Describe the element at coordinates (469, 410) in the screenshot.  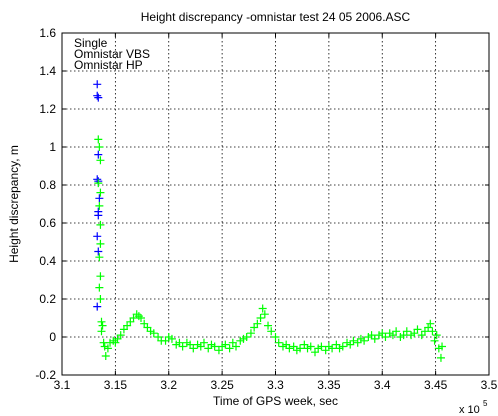
I see `x-axis-multiplier: x 10` at that location.